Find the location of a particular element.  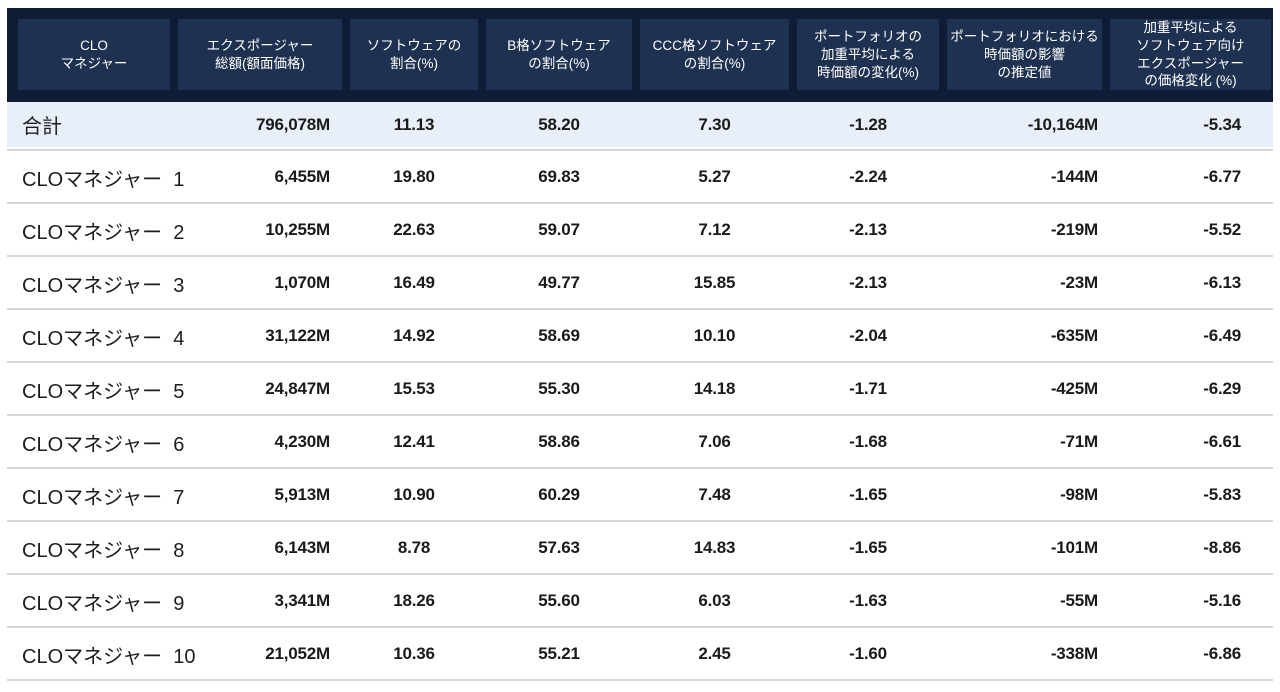

value-cell-total-exposure: 3,341M is located at coordinates (302, 601).